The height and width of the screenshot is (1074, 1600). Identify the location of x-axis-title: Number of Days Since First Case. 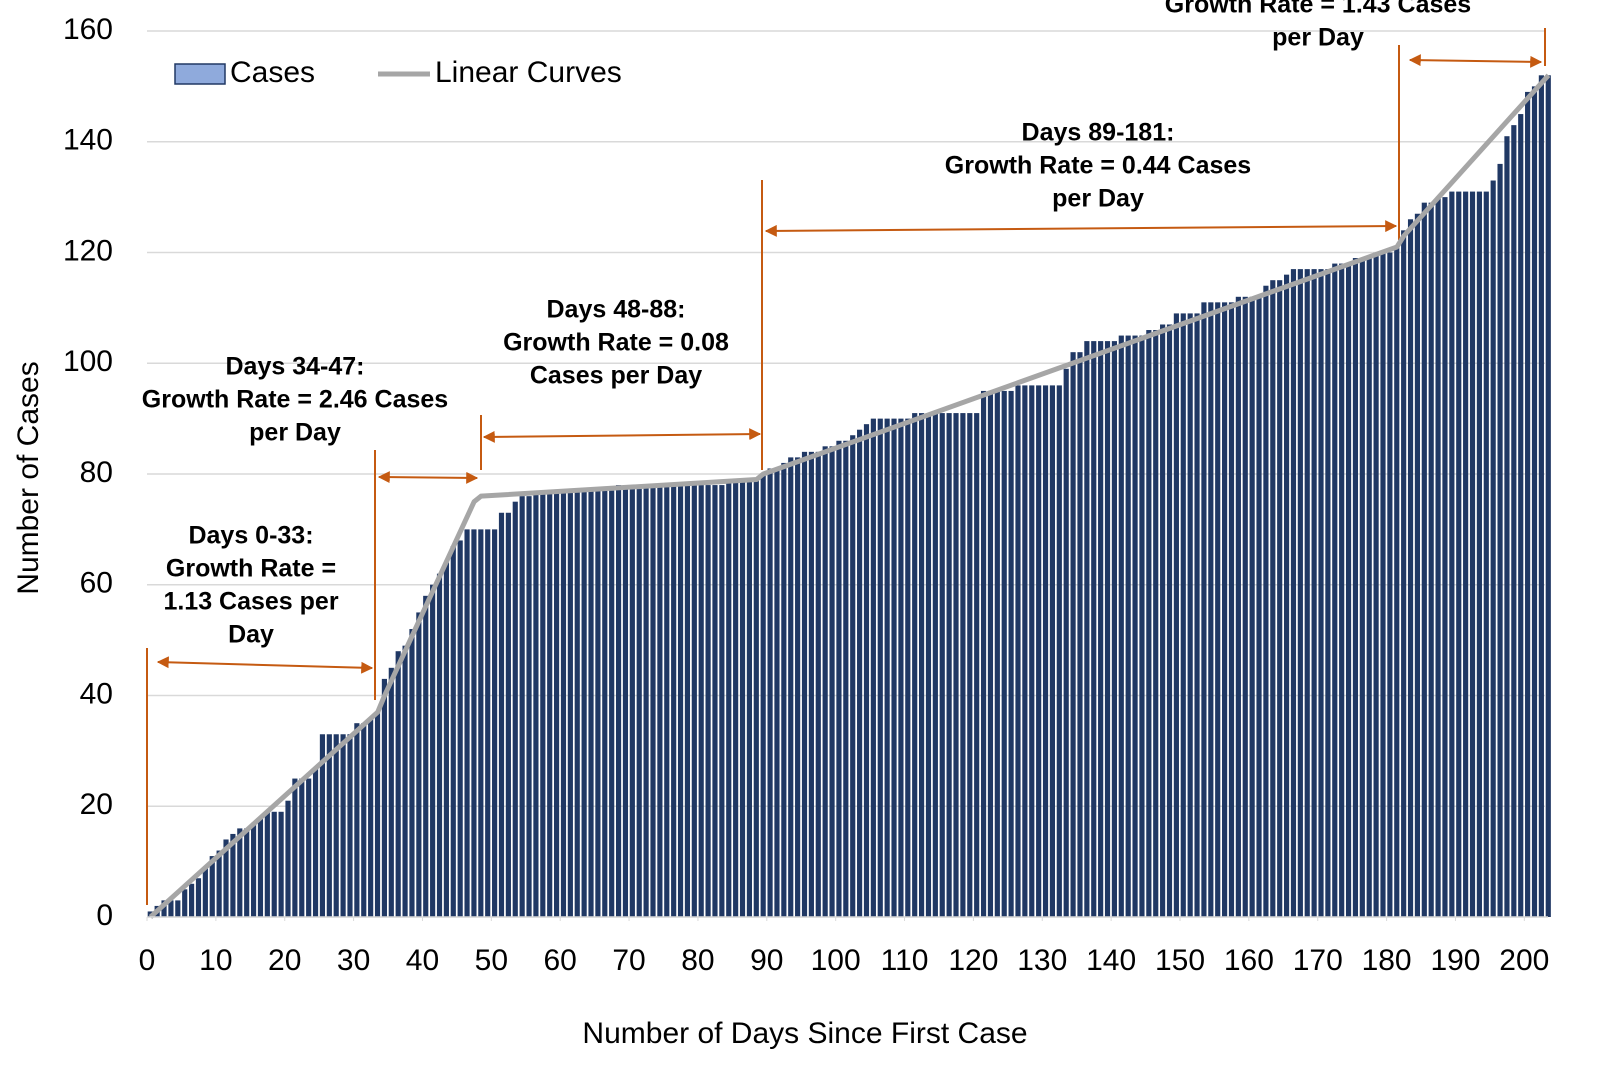
(804, 1033).